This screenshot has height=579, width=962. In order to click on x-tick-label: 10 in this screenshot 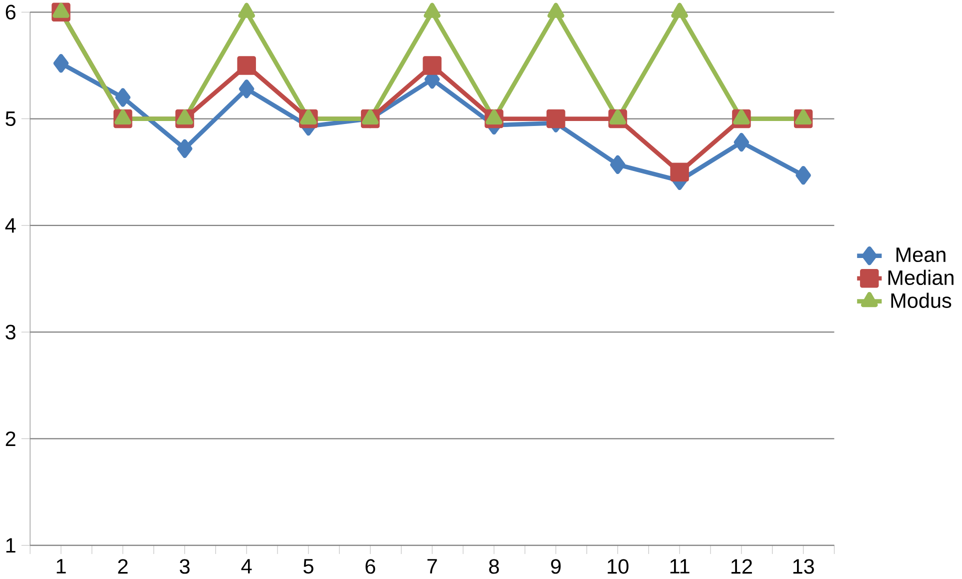, I will do `click(618, 566)`.